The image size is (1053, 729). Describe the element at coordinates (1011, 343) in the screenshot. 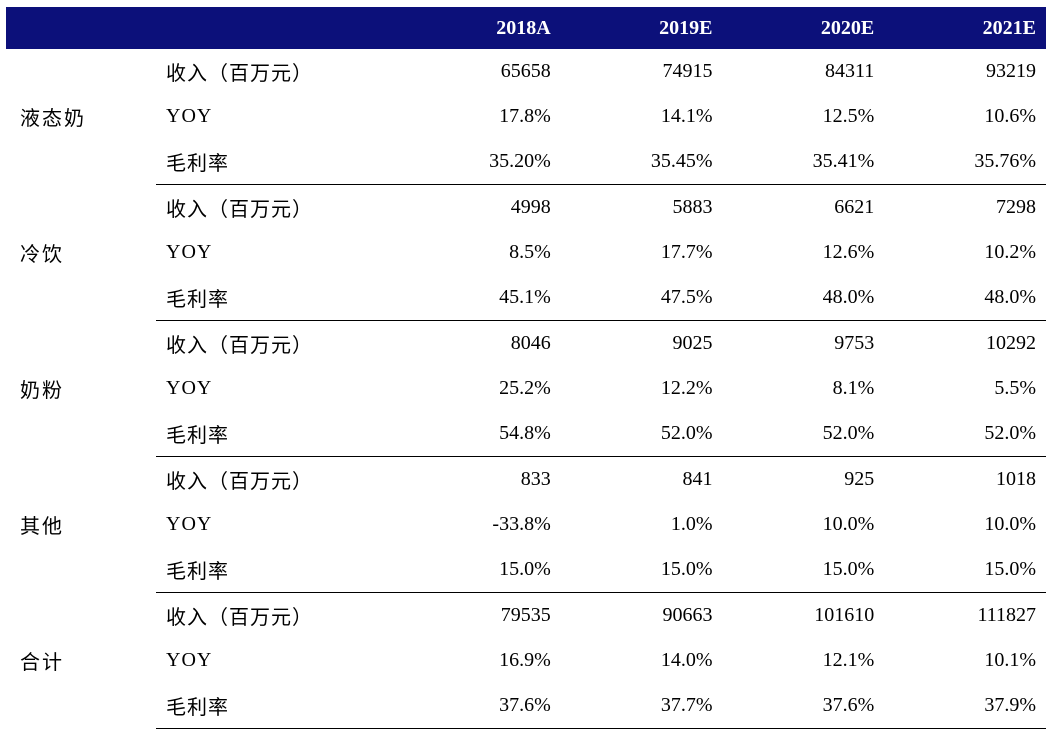

I see `value-cell: 10292` at that location.